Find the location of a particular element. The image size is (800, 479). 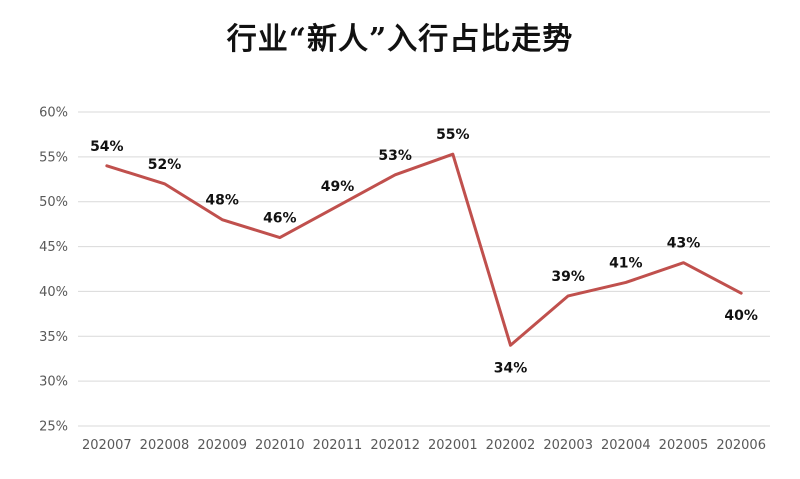

x-tick-label: 202006 is located at coordinates (741, 445).